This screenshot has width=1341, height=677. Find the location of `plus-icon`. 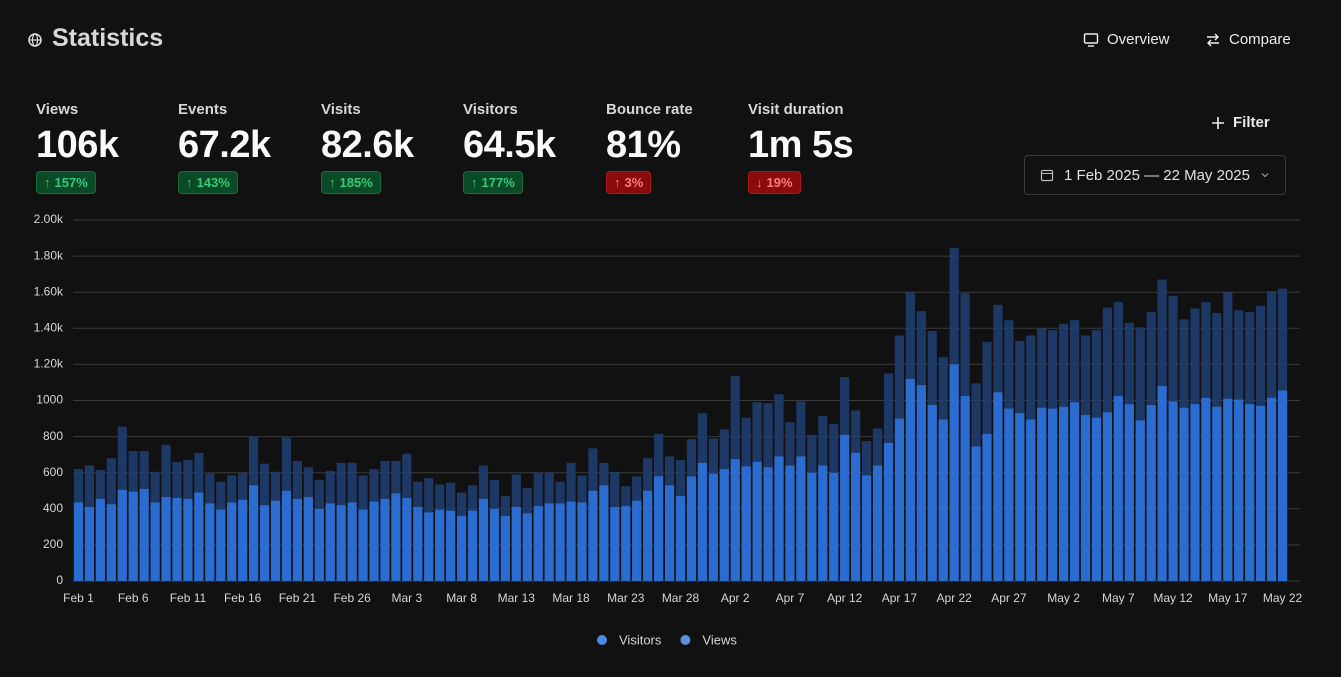

plus-icon is located at coordinates (1218, 122).